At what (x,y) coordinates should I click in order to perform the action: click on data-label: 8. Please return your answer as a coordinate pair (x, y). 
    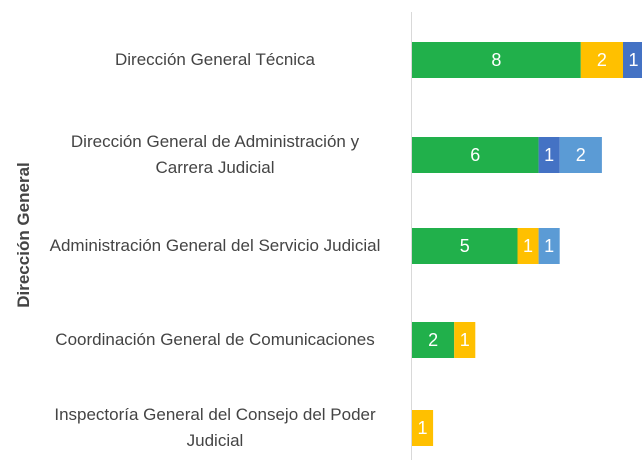
    Looking at the image, I should click on (496, 60).